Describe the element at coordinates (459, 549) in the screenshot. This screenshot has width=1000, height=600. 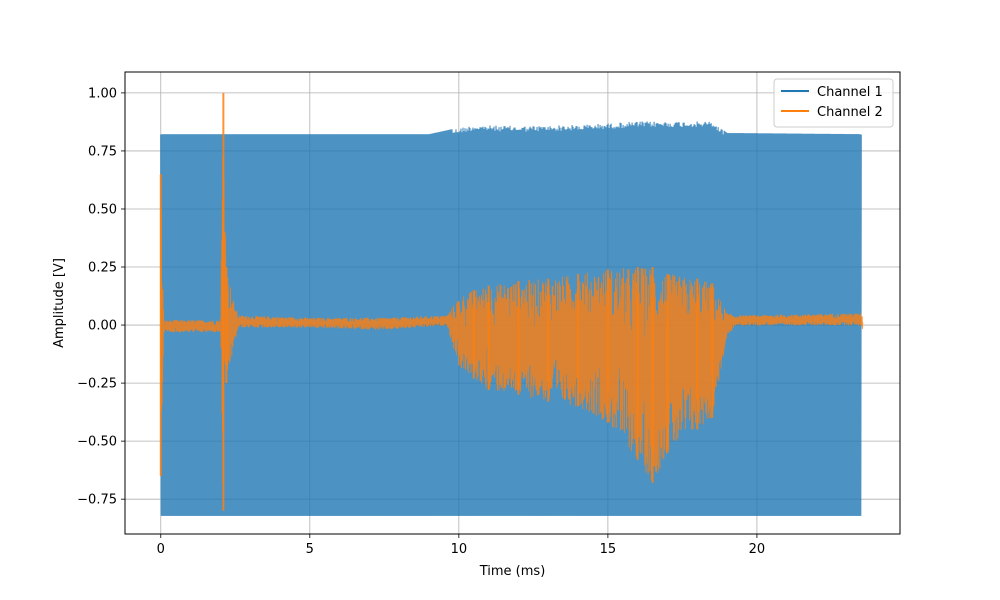
I see `x-tick-label: 10` at that location.